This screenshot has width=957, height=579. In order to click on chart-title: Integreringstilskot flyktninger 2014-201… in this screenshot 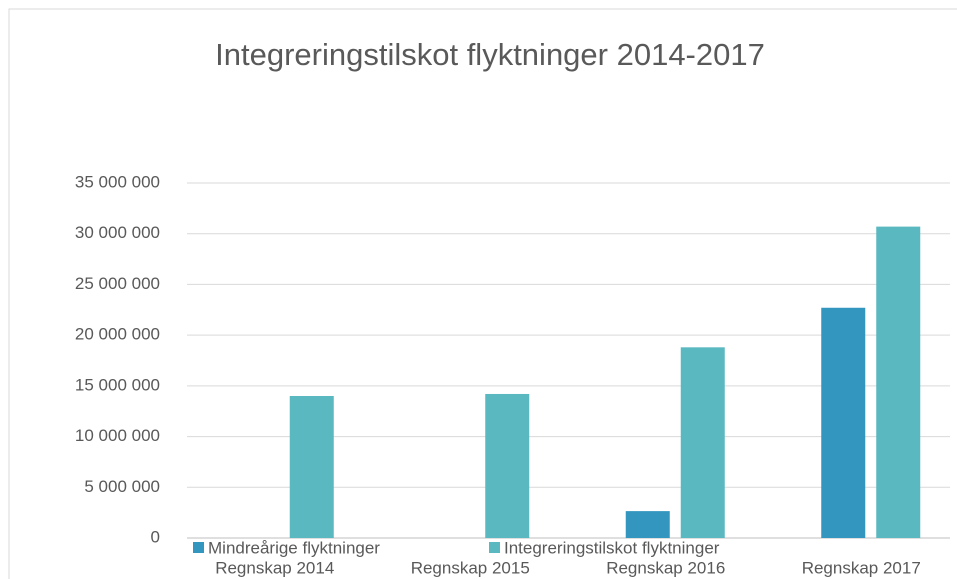, I will do `click(490, 54)`.